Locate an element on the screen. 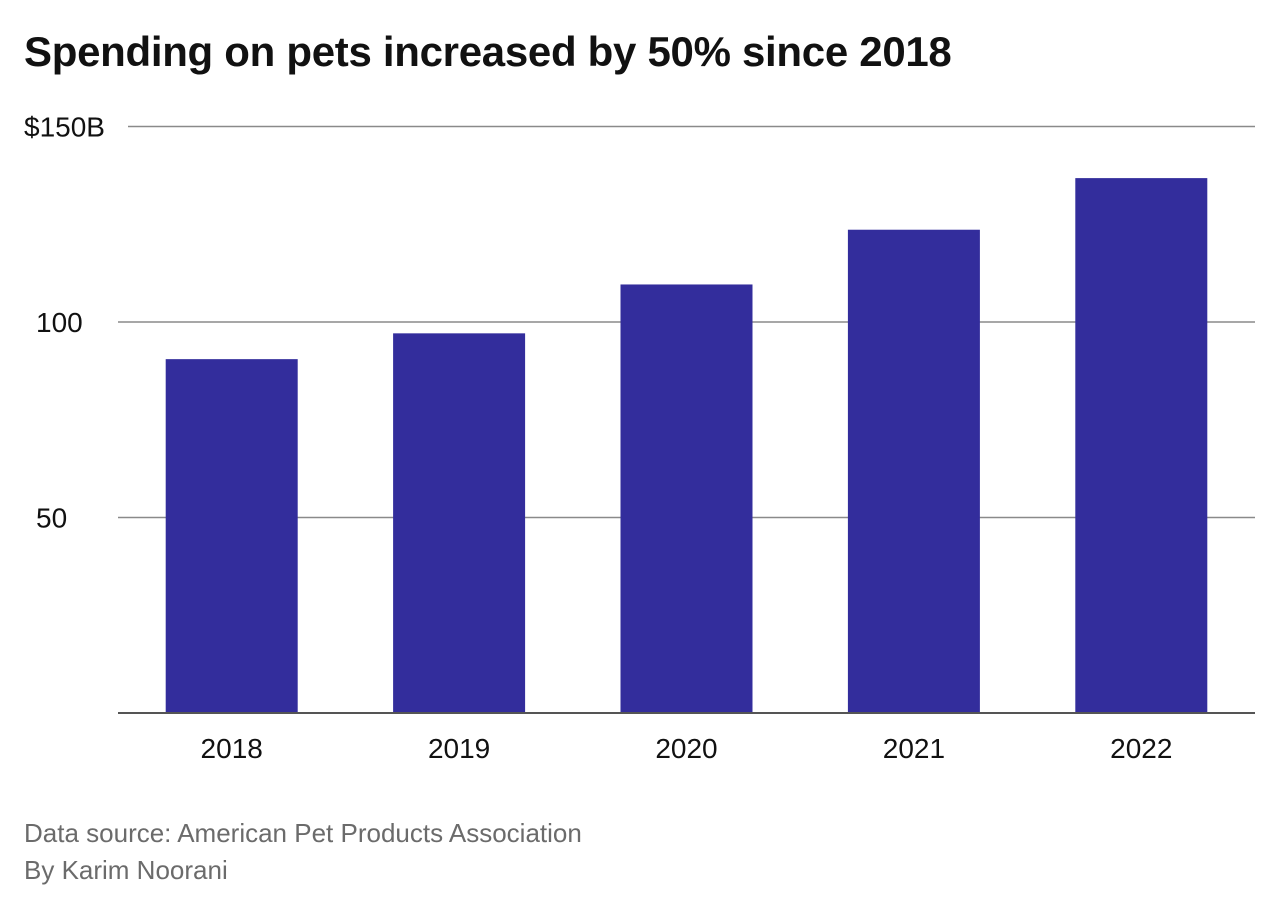 Image resolution: width=1280 pixels, height=913 pixels. x-tick-label: 2021 is located at coordinates (914, 748).